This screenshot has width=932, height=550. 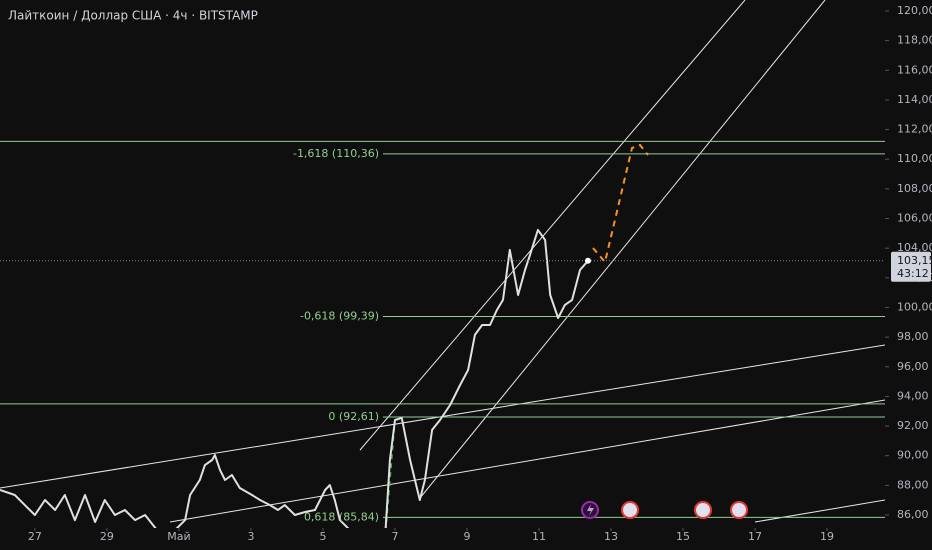 I want to click on fib-label: -0,618 (99,39), so click(x=339, y=316).